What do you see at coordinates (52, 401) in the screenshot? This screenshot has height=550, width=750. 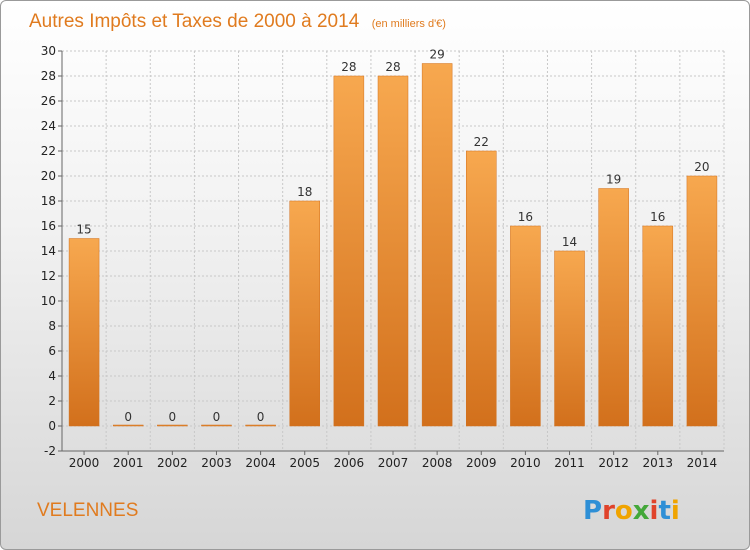 I see `y-tick-label: 2` at bounding box center [52, 401].